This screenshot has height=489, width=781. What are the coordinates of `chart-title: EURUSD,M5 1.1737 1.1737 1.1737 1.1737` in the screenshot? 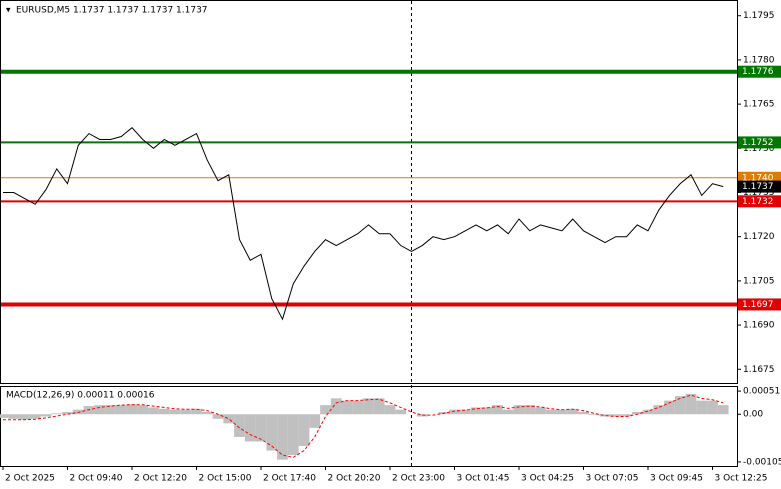 It's located at (112, 11).